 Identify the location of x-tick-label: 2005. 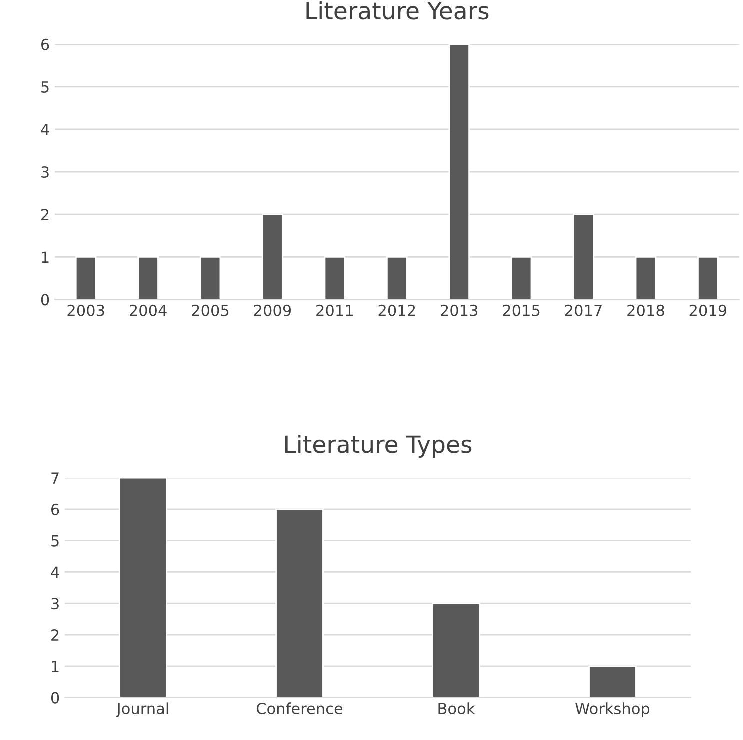
(210, 310).